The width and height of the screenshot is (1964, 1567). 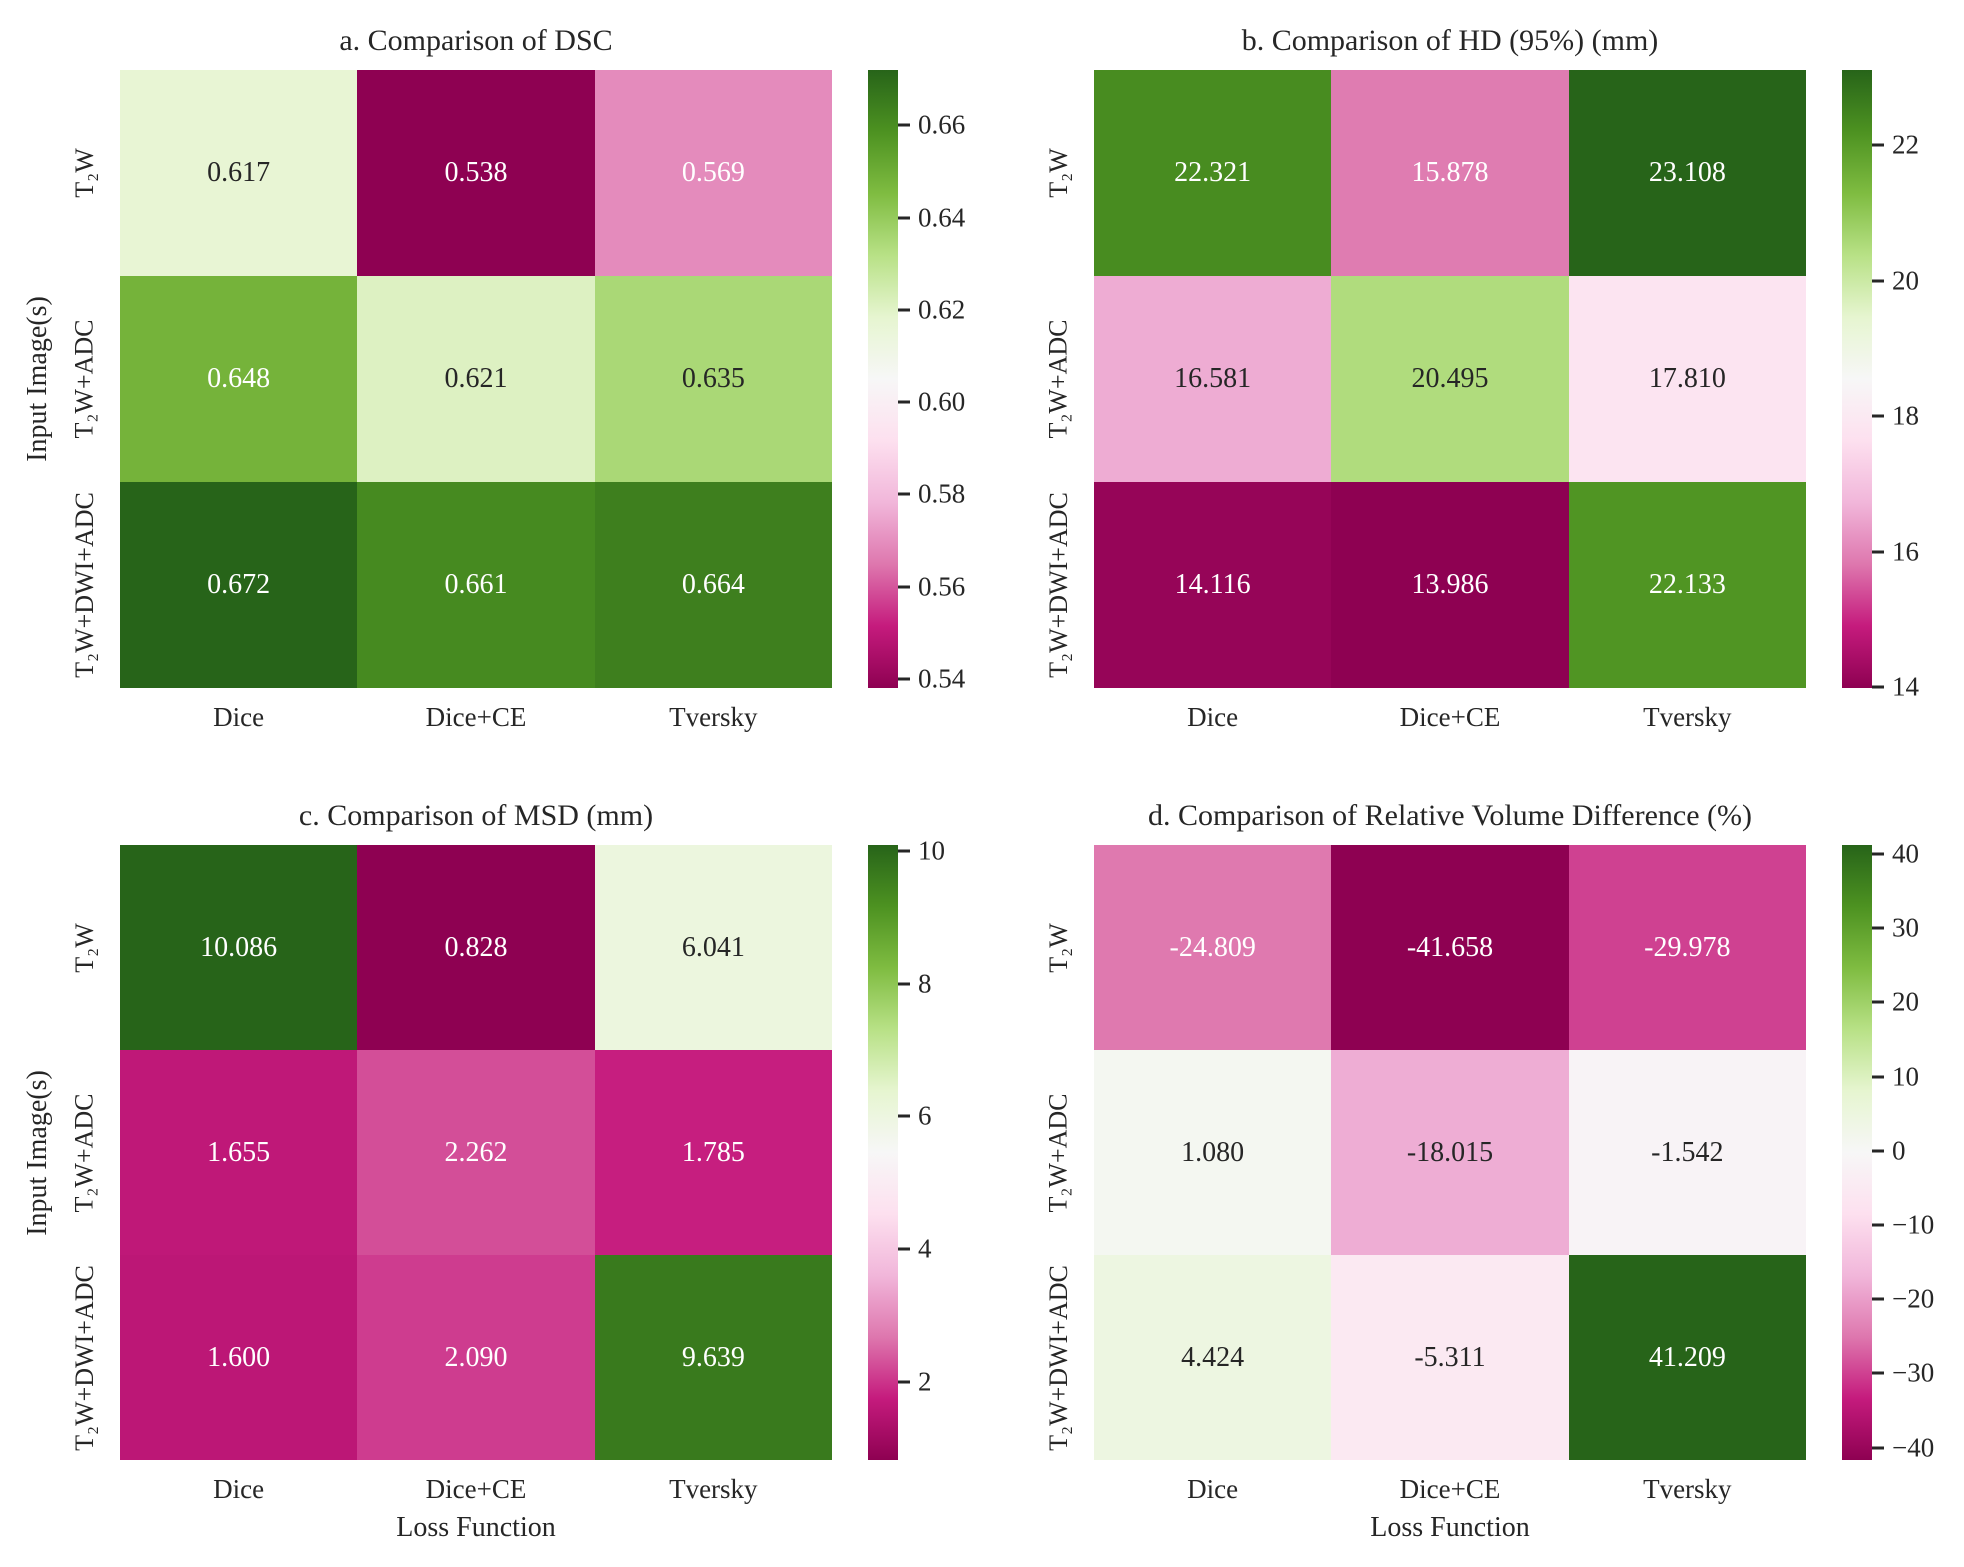 I want to click on heatmap-cell-b-r1c1: 20.495, so click(x=1450, y=379).